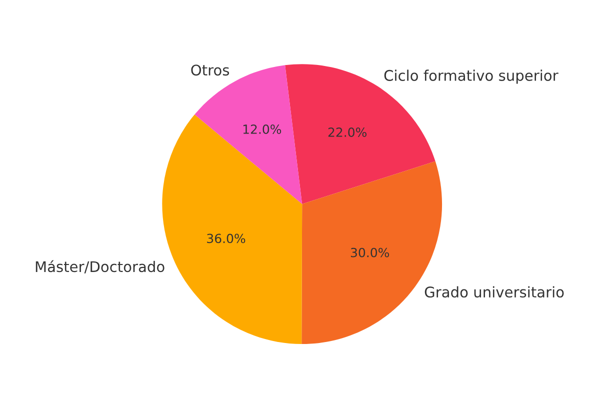 The width and height of the screenshot is (600, 411). What do you see at coordinates (494, 292) in the screenshot?
I see `slice-label: Grado universitario` at bounding box center [494, 292].